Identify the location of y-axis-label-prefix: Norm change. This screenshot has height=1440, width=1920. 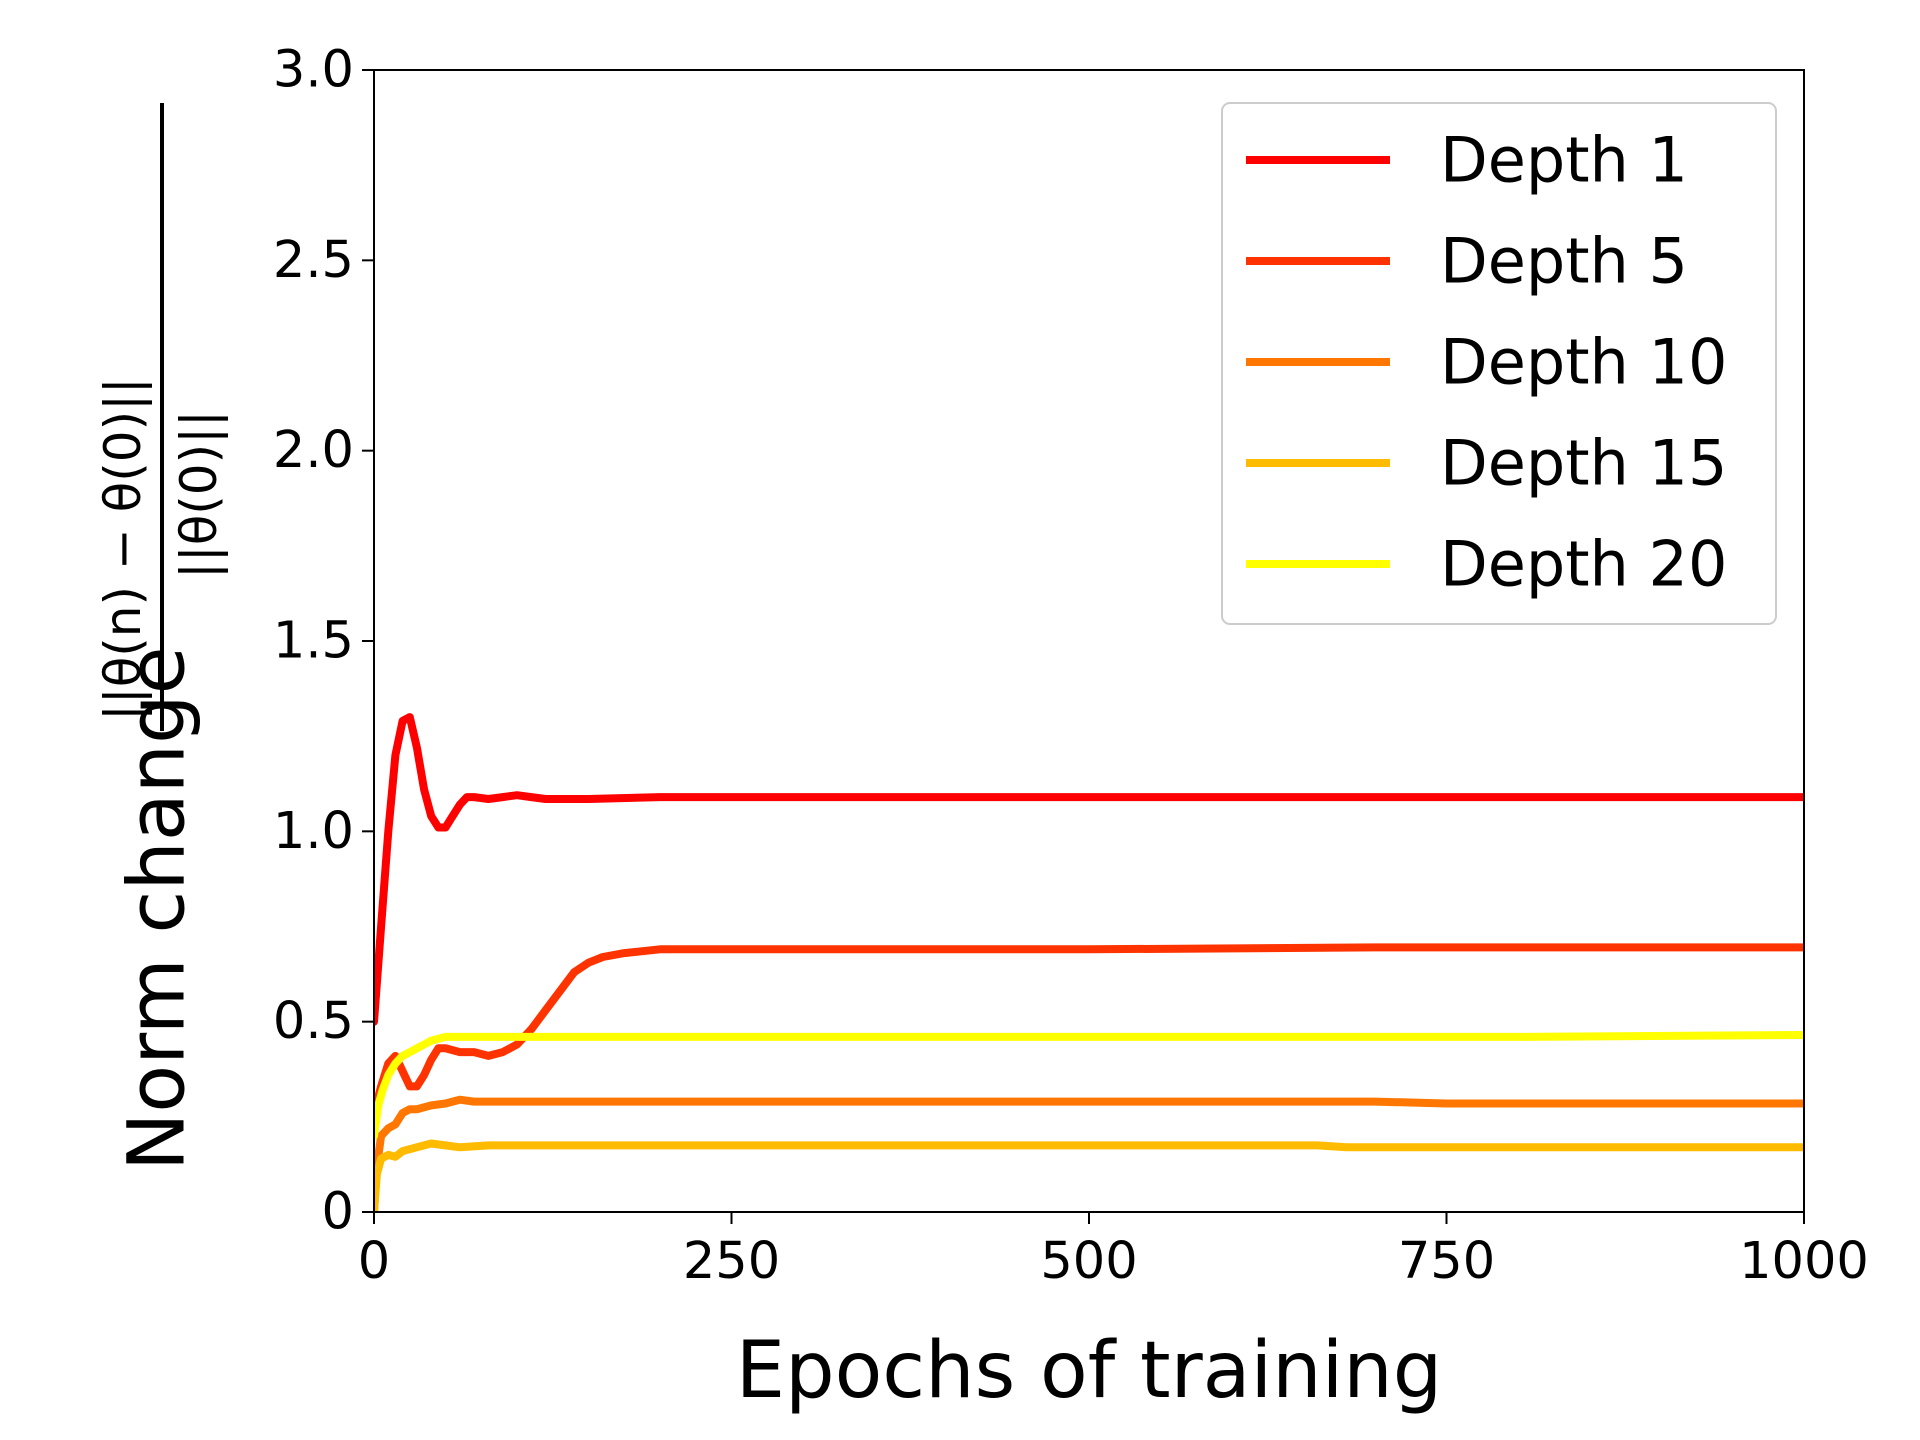
(157, 908).